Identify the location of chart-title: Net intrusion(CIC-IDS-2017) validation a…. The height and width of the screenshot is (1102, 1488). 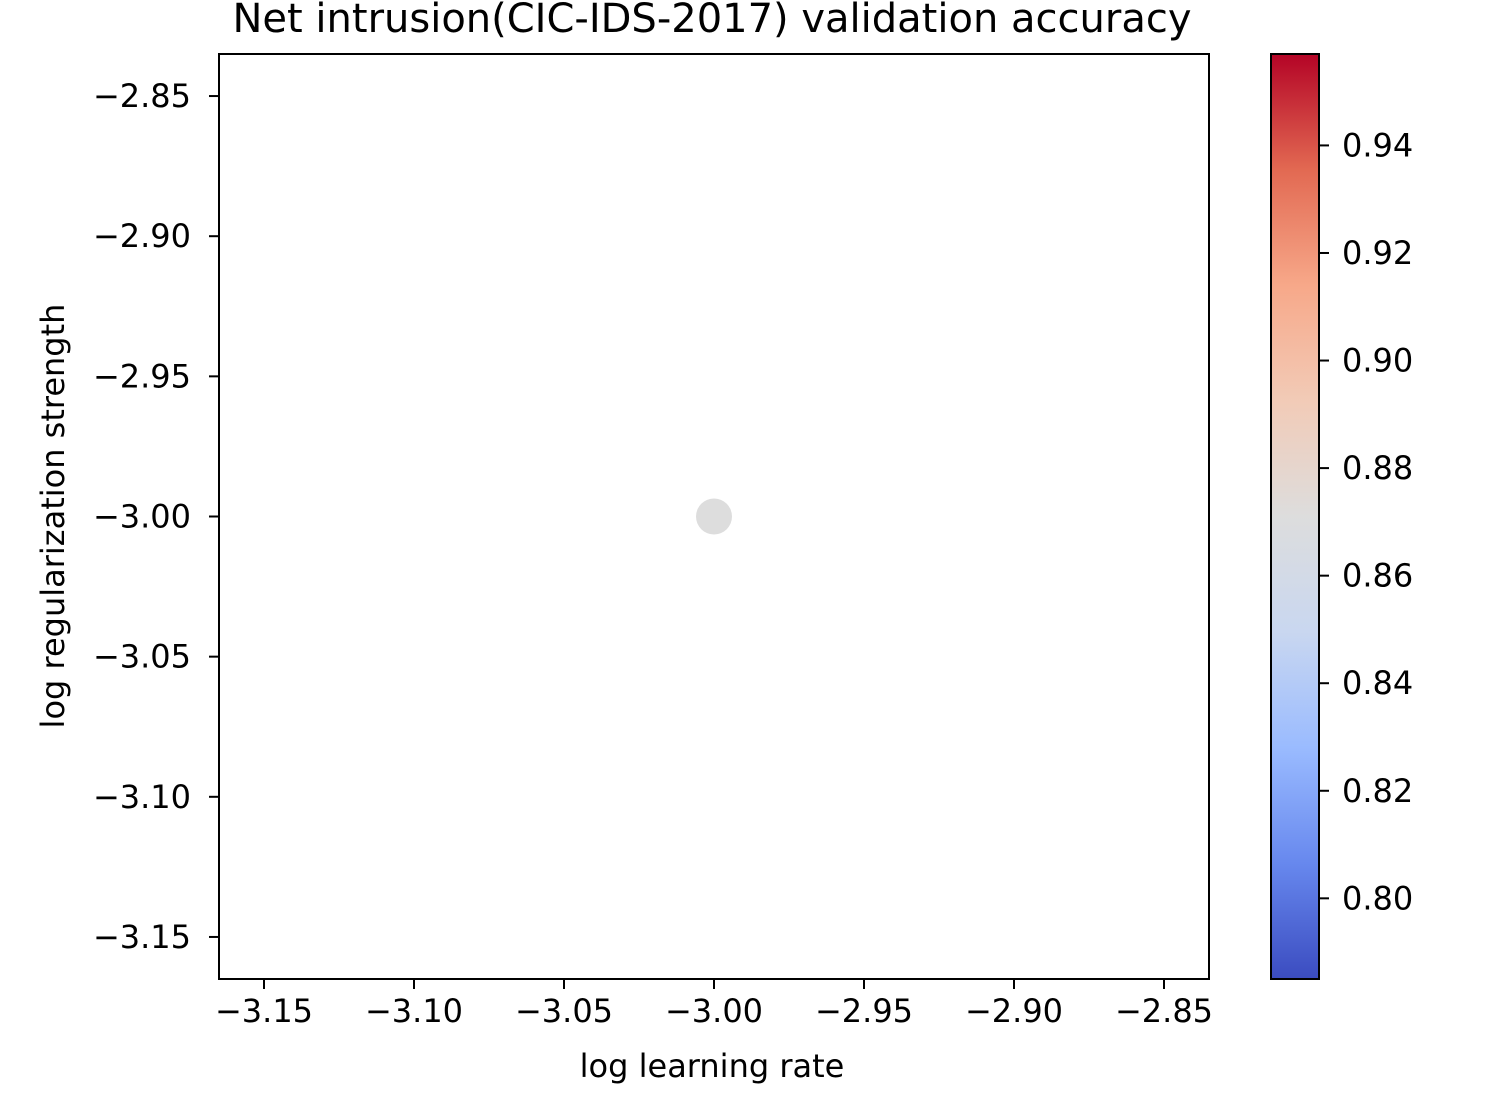
(711, 21).